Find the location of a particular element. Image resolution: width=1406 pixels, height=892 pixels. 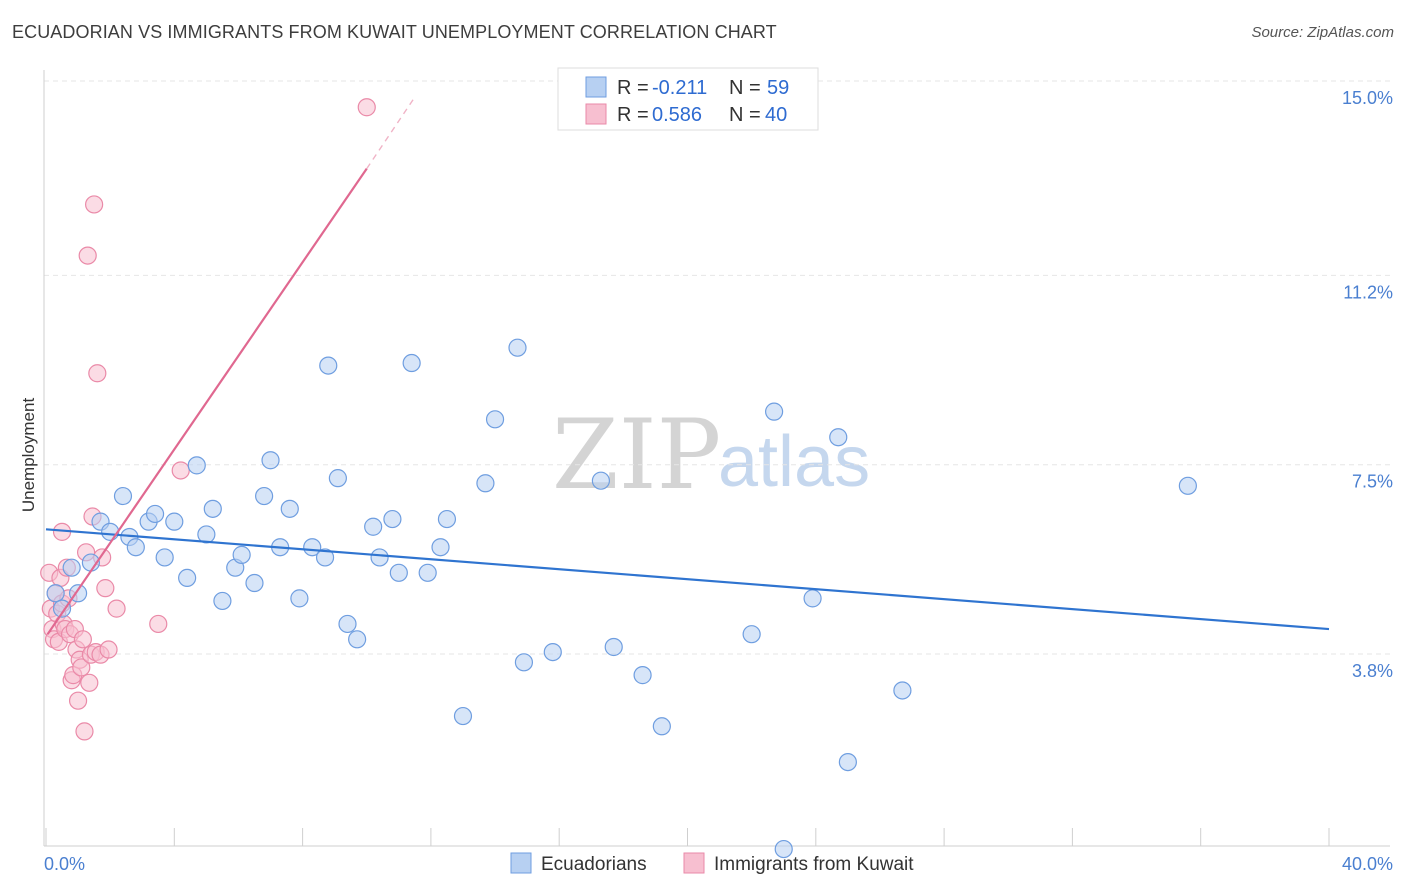

source-attribution: Source: ZipAtlas.com is located at coordinates (1322, 32).